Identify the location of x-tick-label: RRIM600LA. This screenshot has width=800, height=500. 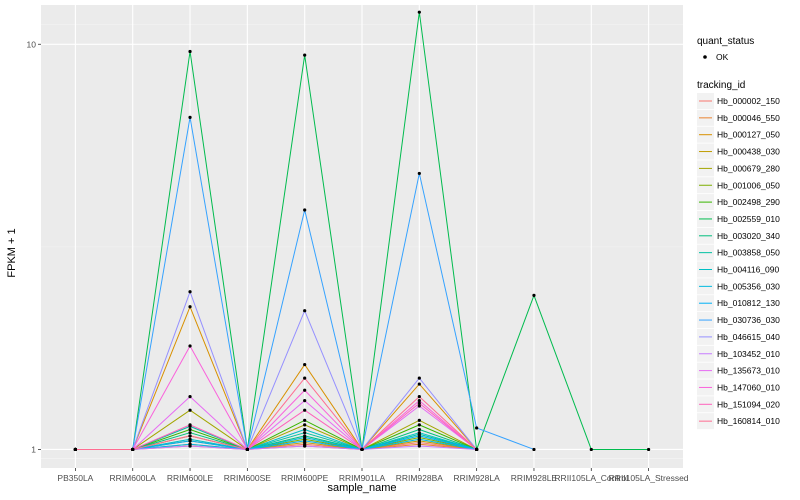
(133, 478).